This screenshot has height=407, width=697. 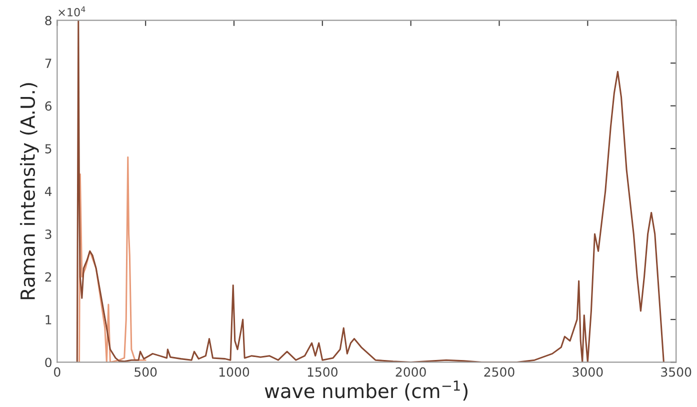 I want to click on x-tick-label: 3500, so click(x=676, y=372).